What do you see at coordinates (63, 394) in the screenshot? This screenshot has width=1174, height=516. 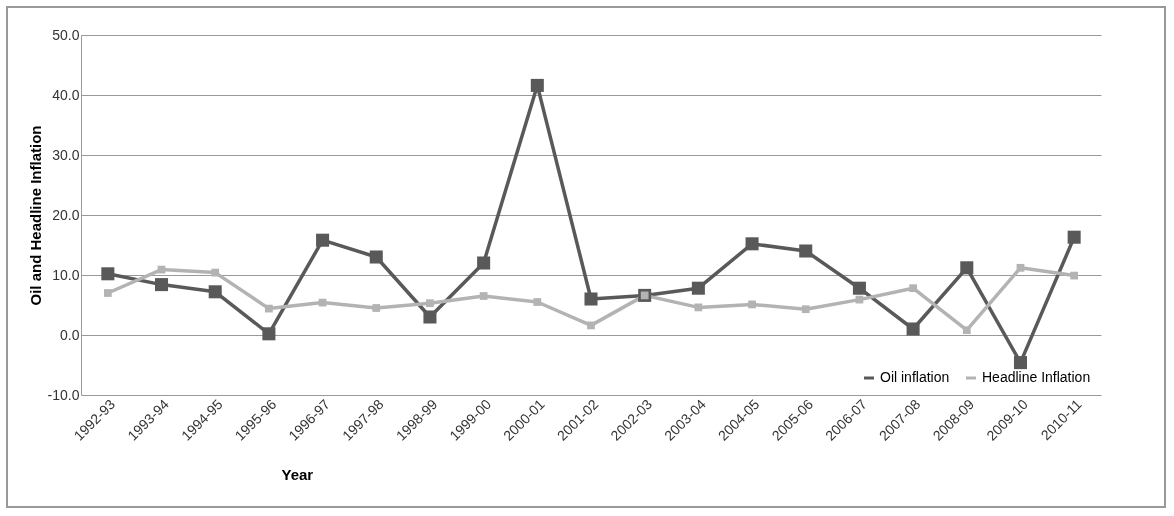 I see `y-tick-label: -10.0` at bounding box center [63, 394].